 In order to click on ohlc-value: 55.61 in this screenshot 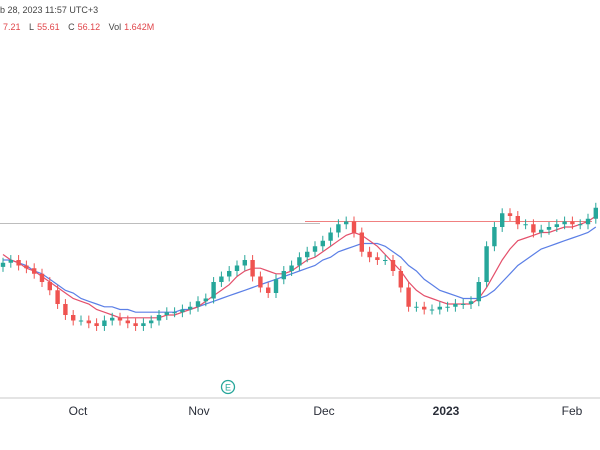, I will do `click(48, 27)`.